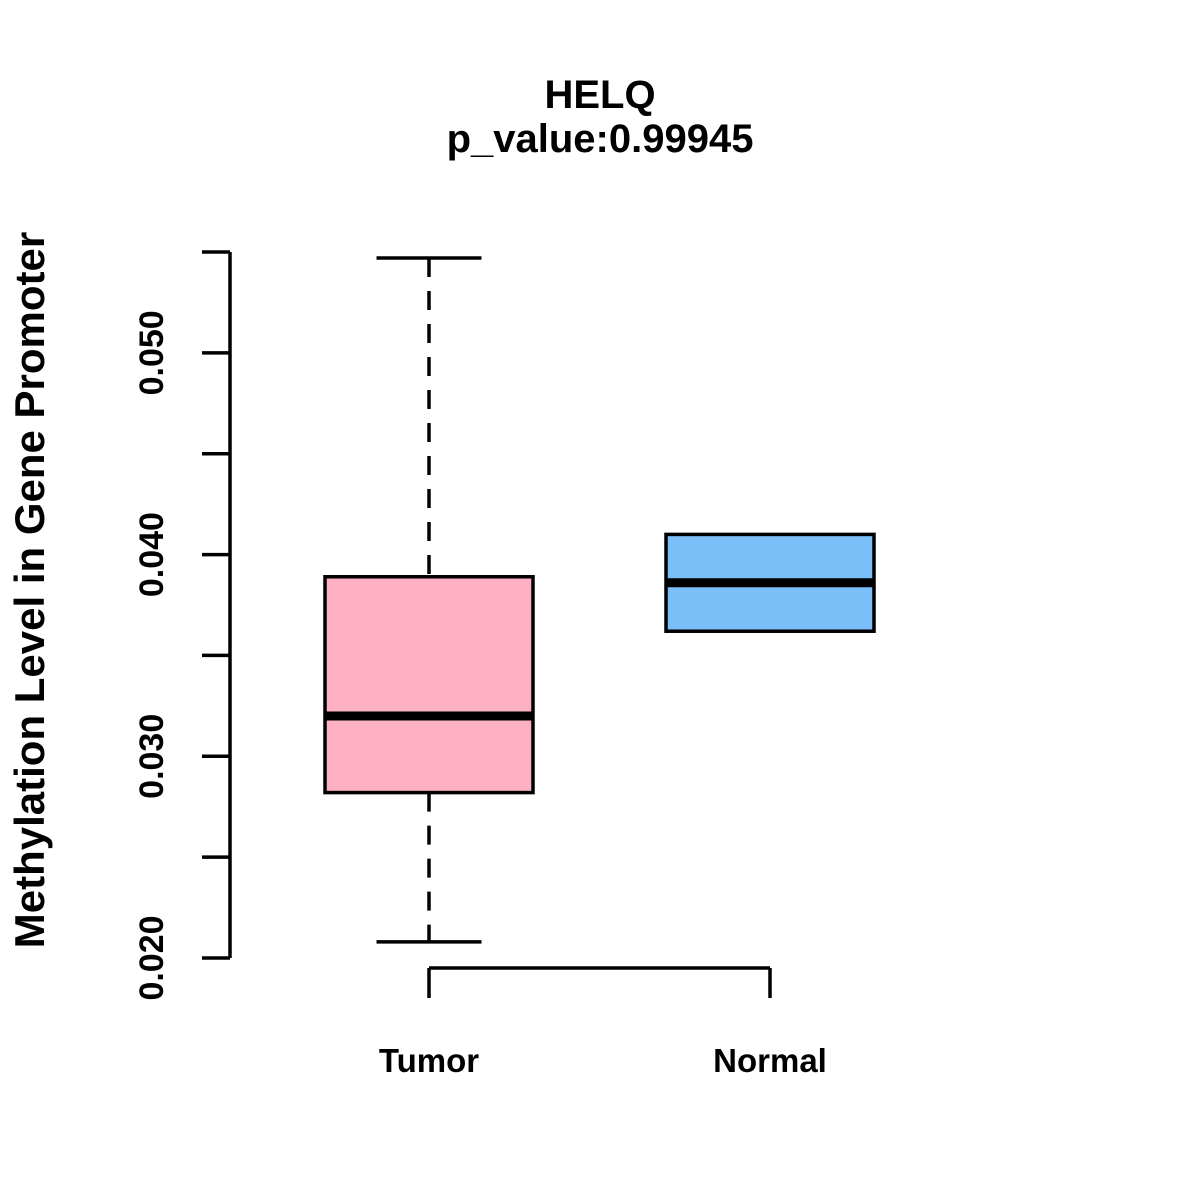  What do you see at coordinates (152, 554) in the screenshot?
I see `y-axis-tick-label: 0.040` at bounding box center [152, 554].